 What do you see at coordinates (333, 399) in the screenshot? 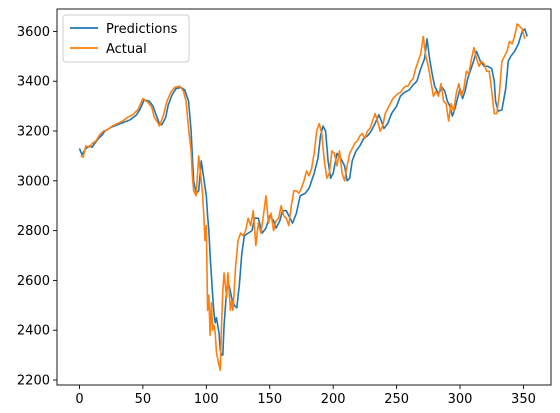
I see `x-tick-label: 200` at bounding box center [333, 399].